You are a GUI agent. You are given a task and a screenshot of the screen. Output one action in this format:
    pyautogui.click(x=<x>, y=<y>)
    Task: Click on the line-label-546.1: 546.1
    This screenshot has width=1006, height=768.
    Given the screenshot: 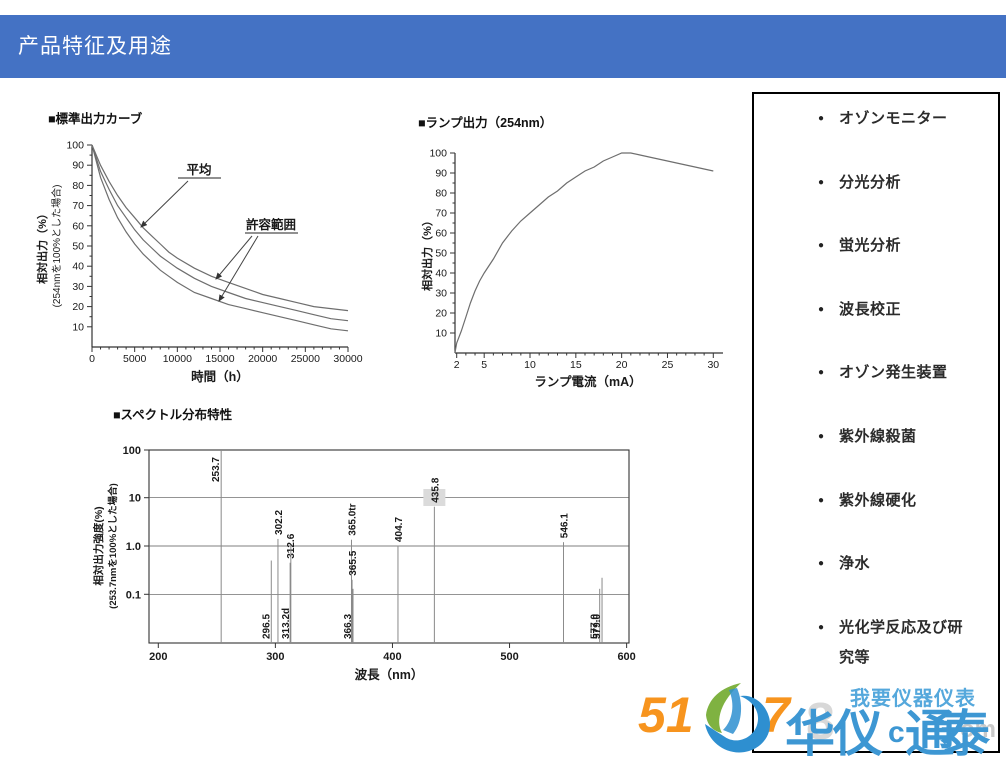 What is the action you would take?
    pyautogui.click(x=565, y=525)
    